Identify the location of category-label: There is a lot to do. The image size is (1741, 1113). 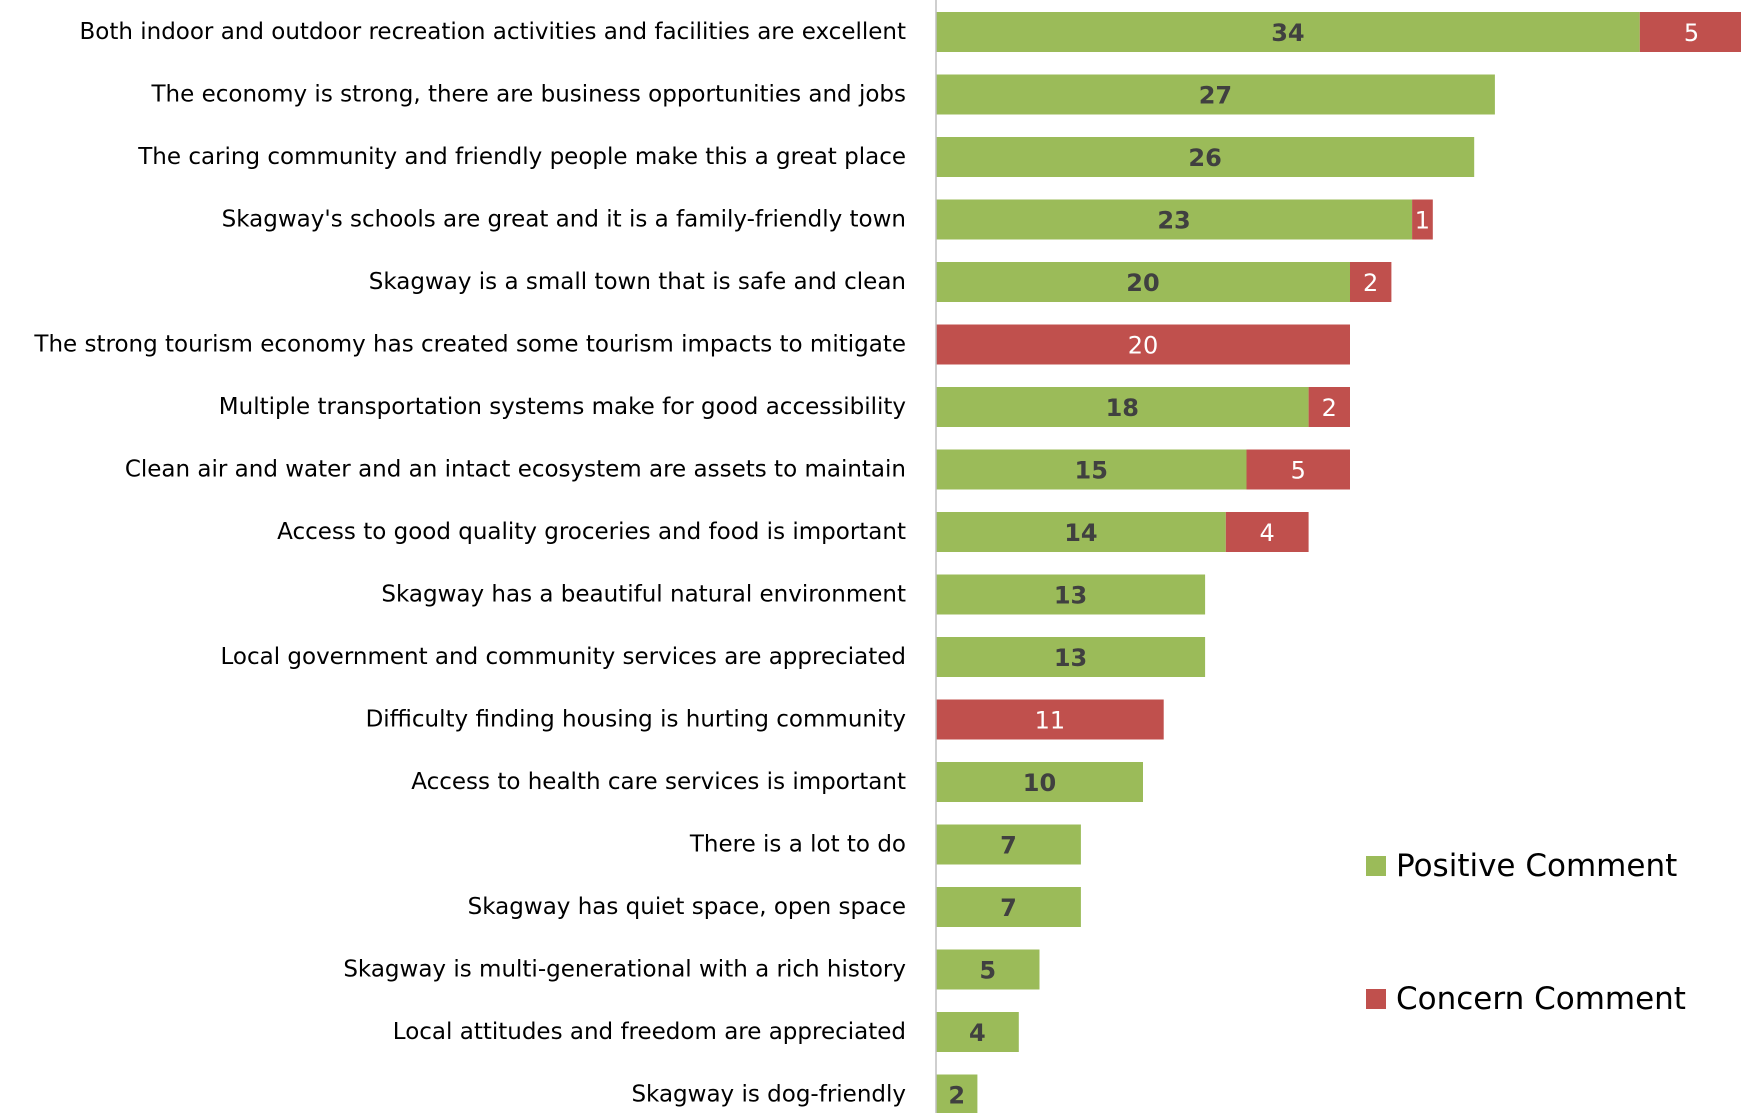
(797, 845).